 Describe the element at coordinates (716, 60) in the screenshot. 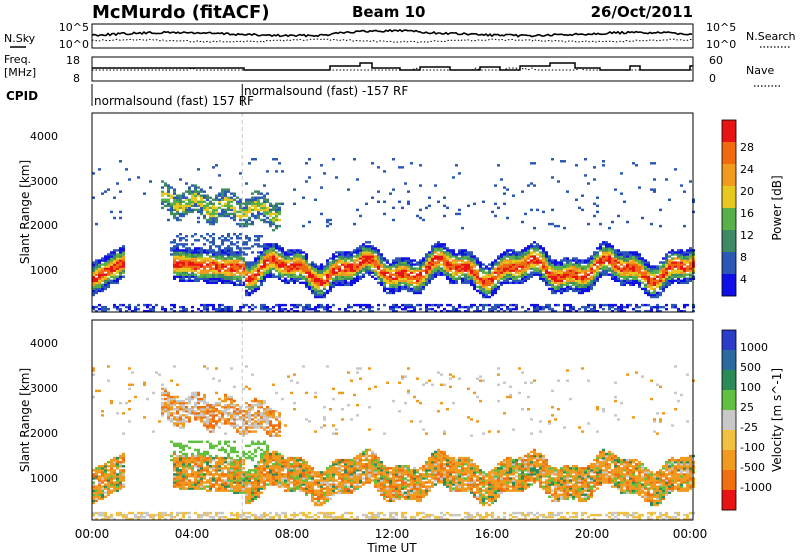

I see `nave-right-tick-top: 60` at that location.